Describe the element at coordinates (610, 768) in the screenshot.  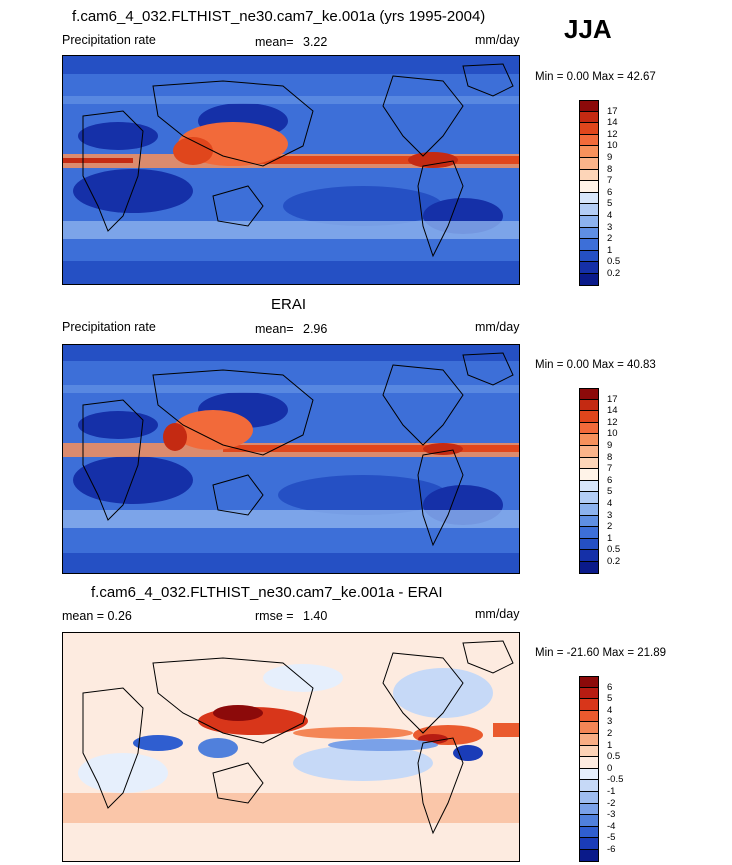
I see `colorbar-label: 0` at that location.